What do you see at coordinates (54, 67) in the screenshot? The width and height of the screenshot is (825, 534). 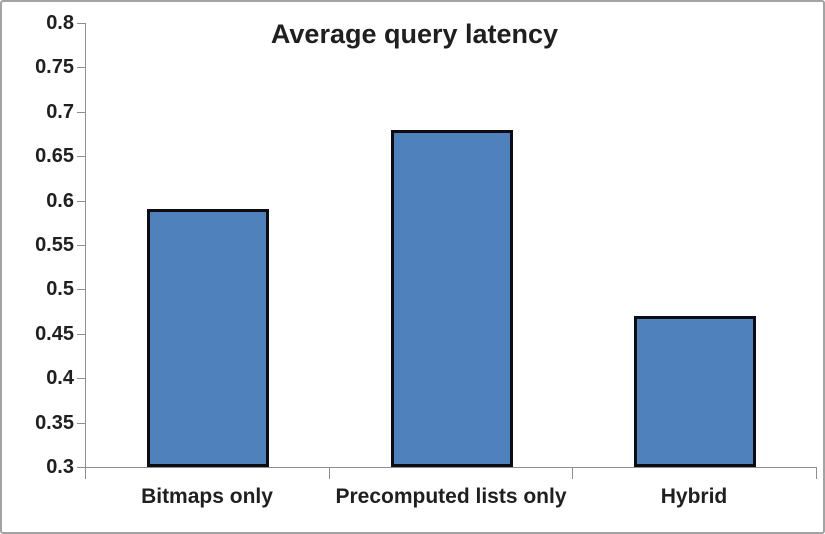 I see `y-axis-tick-label: 0.75` at bounding box center [54, 67].